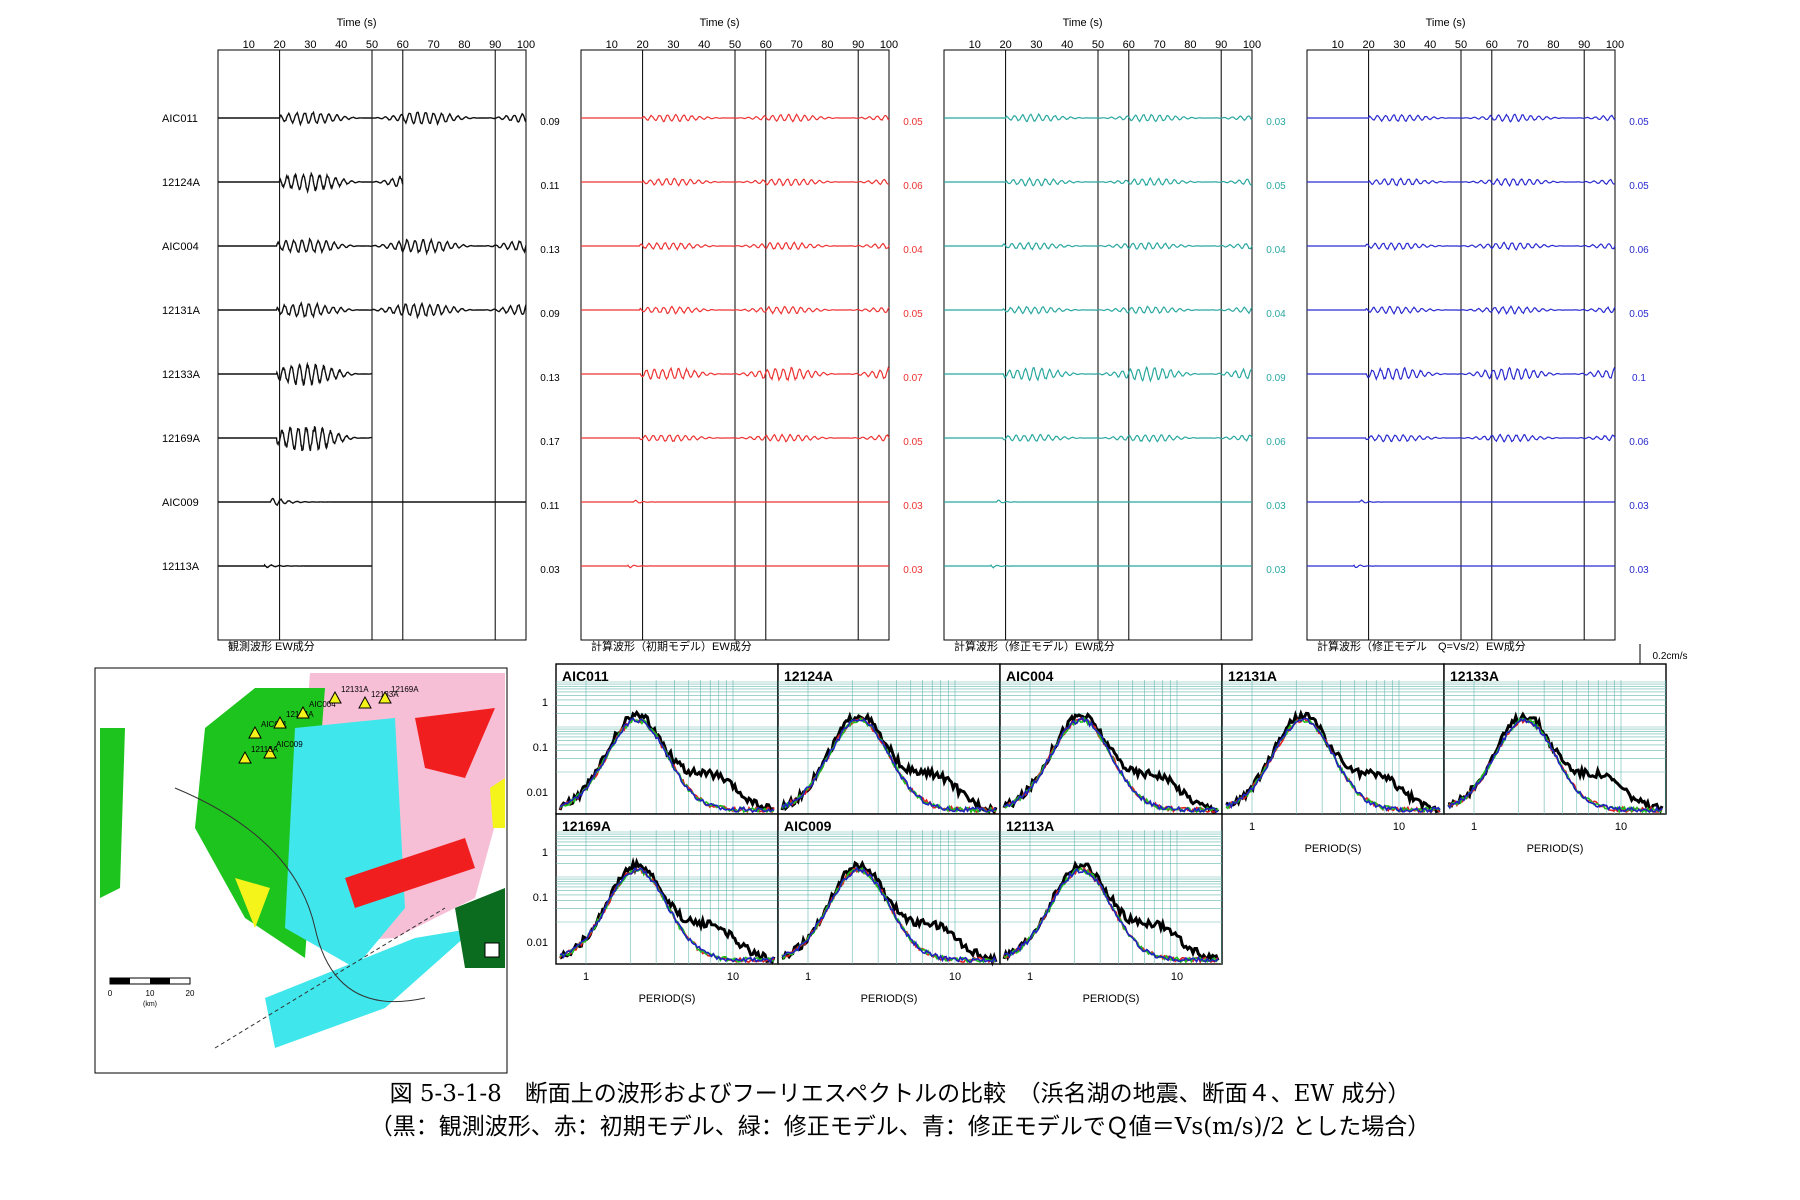  Describe the element at coordinates (1030, 826) in the screenshot. I see `spectrum-station-label: 12113A` at that location.